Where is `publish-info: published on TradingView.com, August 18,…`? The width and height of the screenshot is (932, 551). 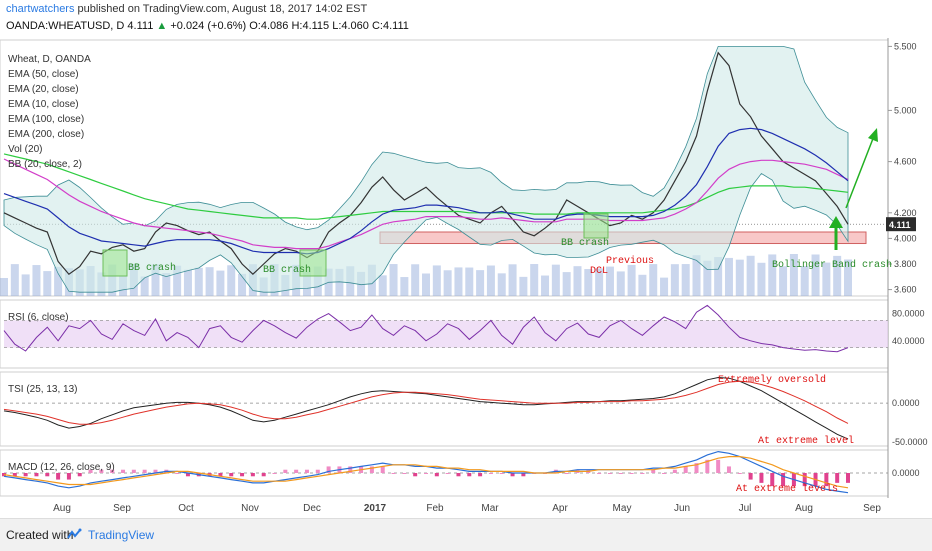
publish-info: published on TradingView.com, August 18,… is located at coordinates (222, 9).